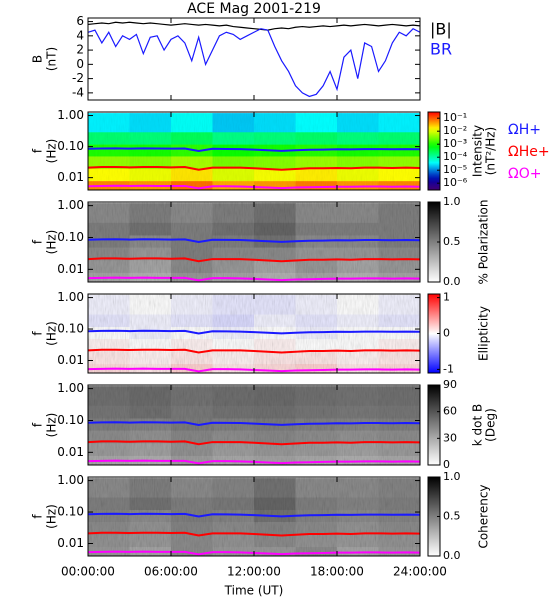  I want to click on legend-label: ΩH+, so click(524, 130).